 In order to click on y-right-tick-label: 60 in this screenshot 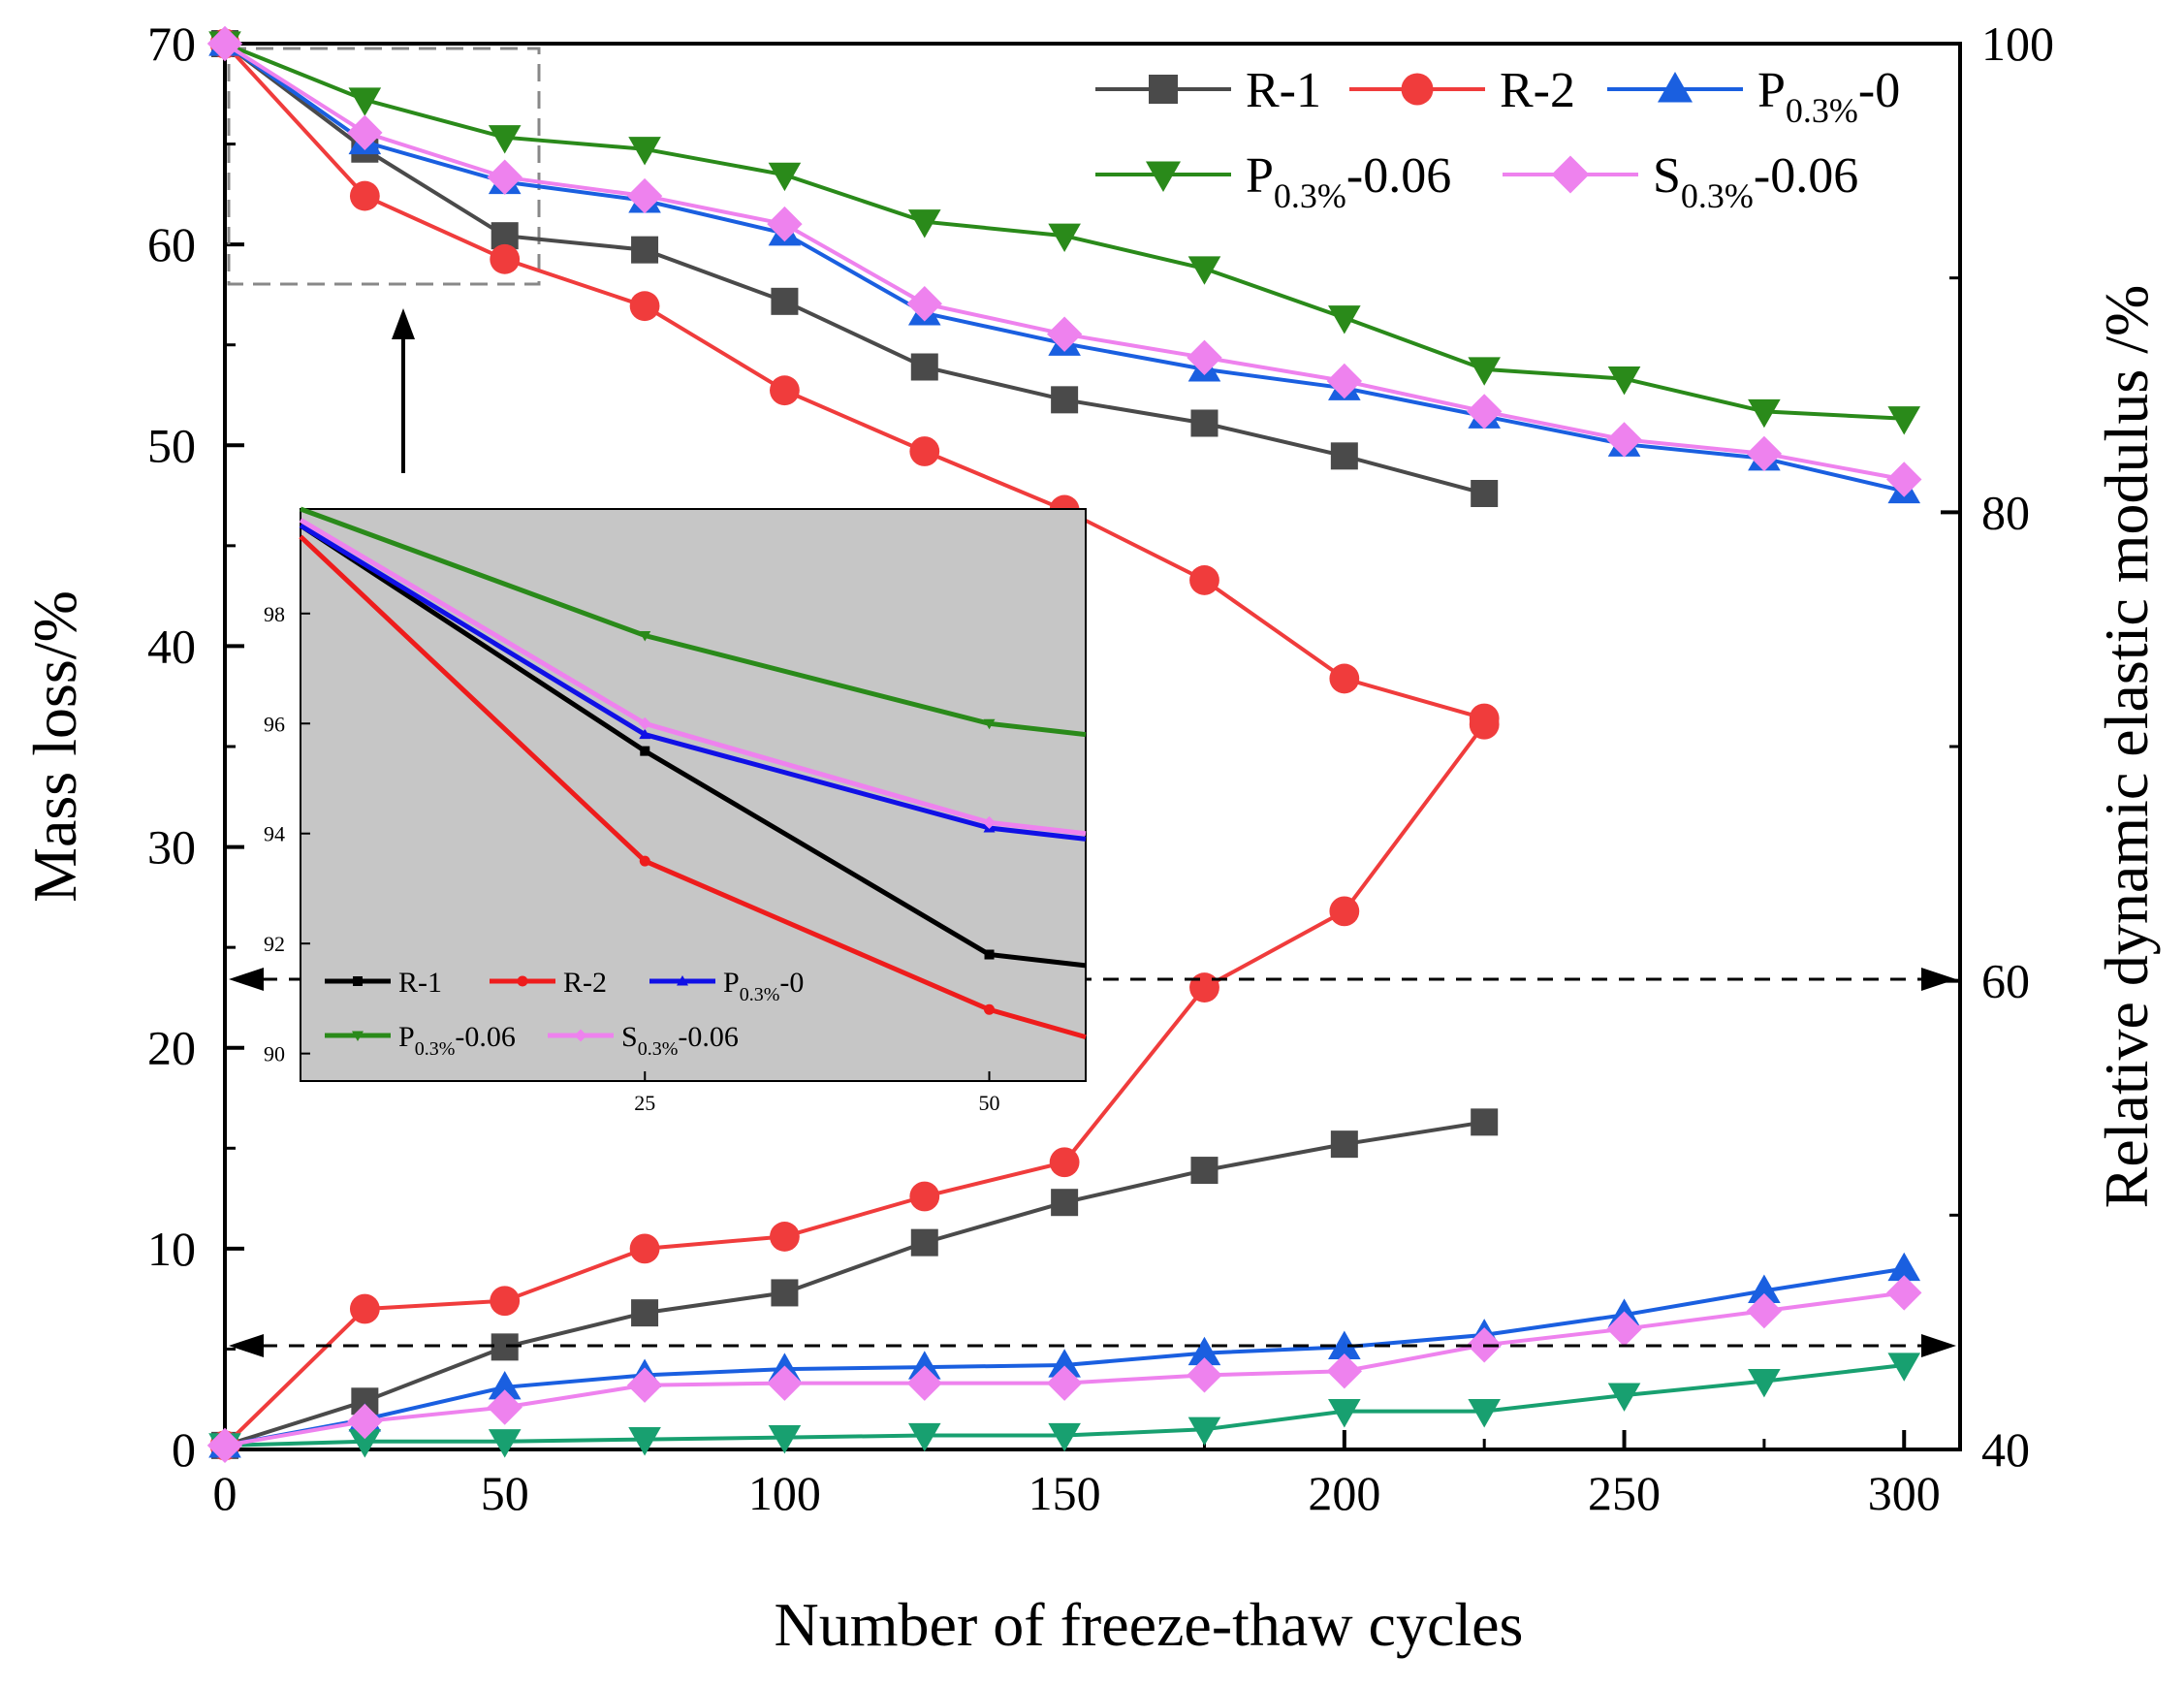, I will do `click(2006, 981)`.